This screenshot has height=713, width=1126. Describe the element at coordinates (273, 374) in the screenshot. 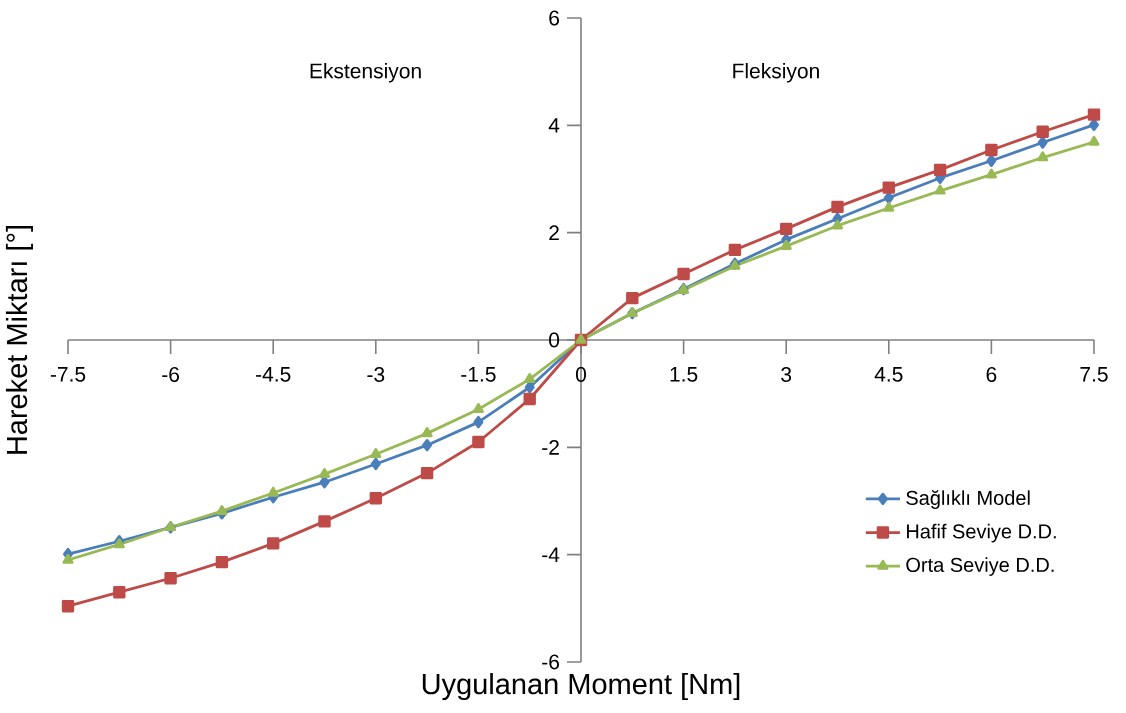

I see `x-tick-label: -4.5` at that location.